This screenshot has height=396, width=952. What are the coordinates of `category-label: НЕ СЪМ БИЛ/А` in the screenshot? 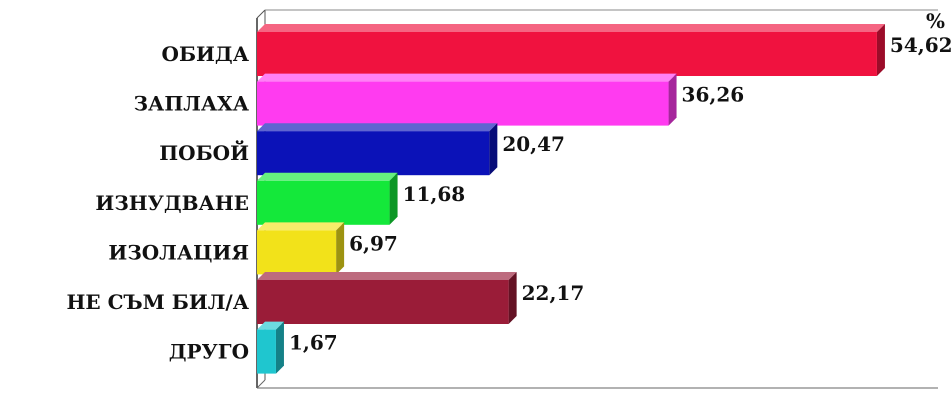 It's located at (157, 302).